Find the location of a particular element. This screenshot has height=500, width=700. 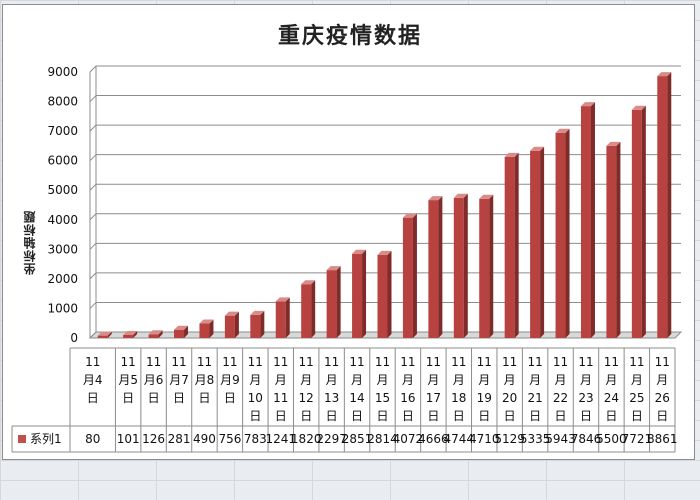

x-category-label: 月8 is located at coordinates (205, 380).